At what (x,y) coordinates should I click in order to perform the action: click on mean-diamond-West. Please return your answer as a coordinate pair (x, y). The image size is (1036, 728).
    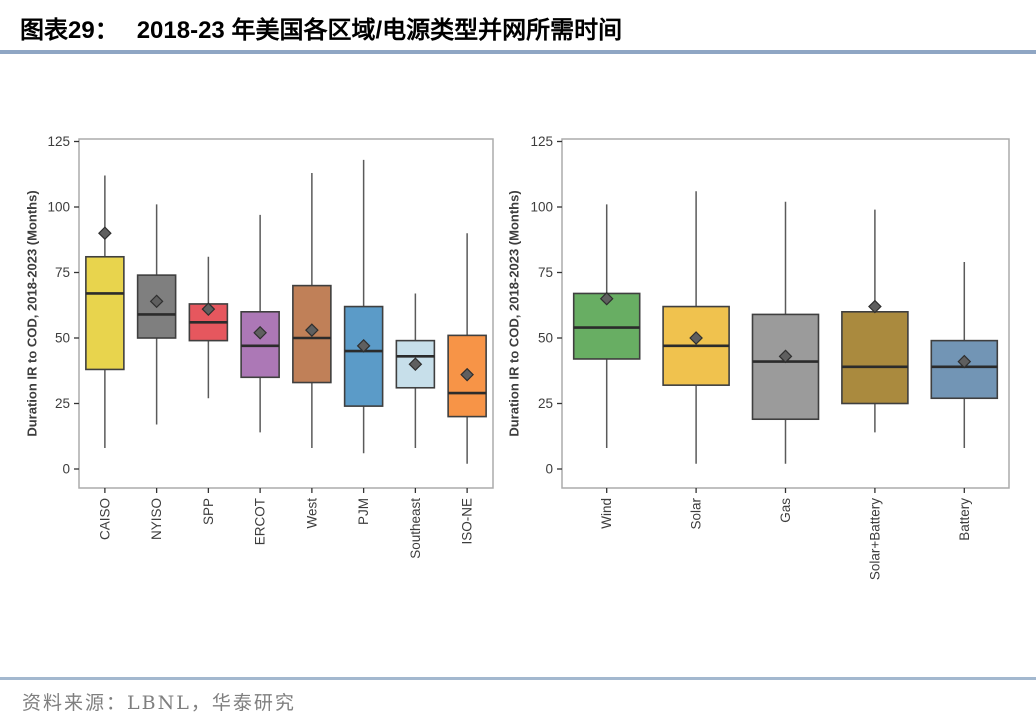
    Looking at the image, I should click on (312, 330).